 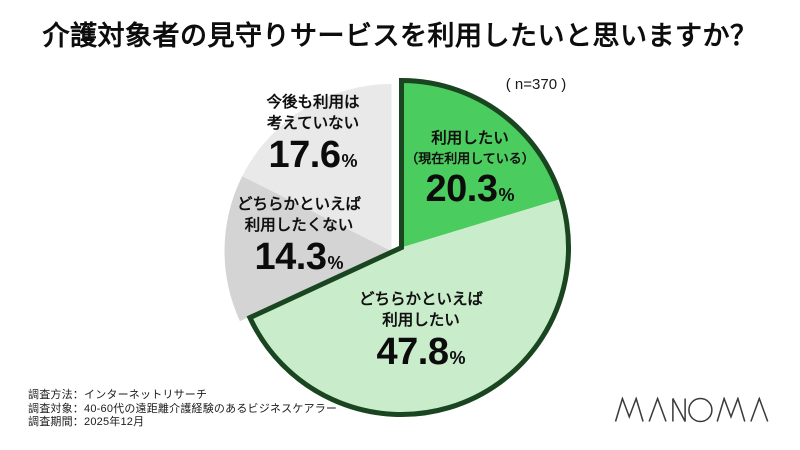 What do you see at coordinates (461, 189) in the screenshot?
I see `percent-value: 20.3` at bounding box center [461, 189].